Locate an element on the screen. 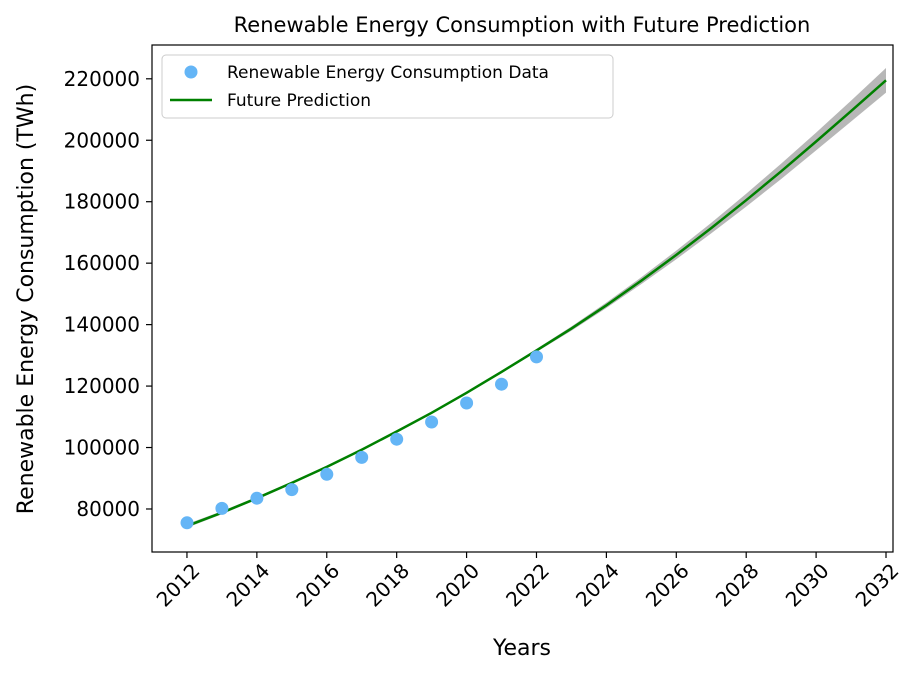 The height and width of the screenshot is (676, 907). x-tick-label: 2030 is located at coordinates (807, 585).